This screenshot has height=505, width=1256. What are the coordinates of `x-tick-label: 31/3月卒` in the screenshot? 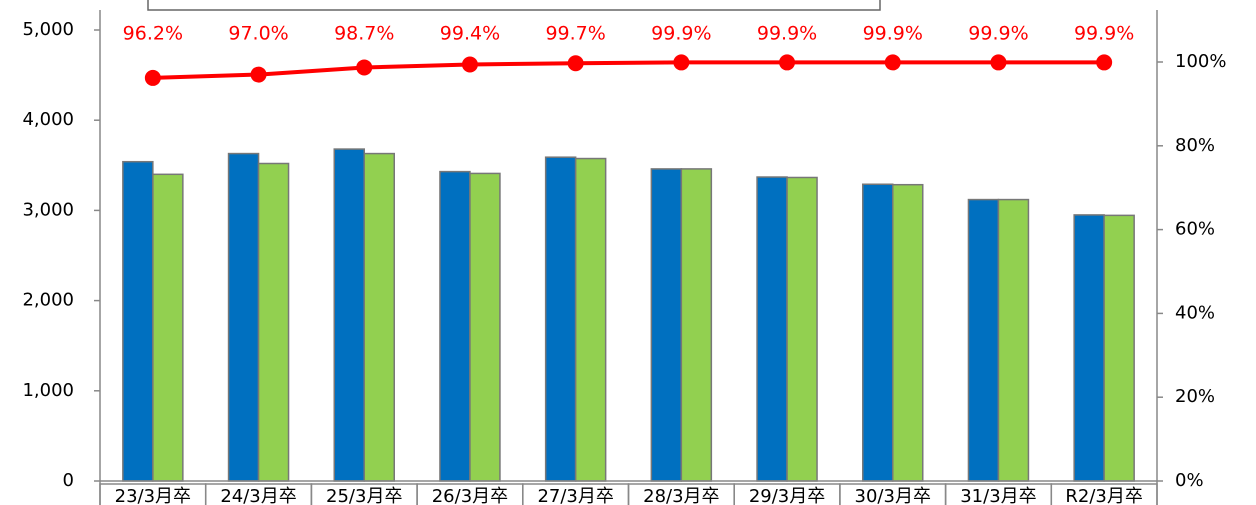 It's located at (998, 495).